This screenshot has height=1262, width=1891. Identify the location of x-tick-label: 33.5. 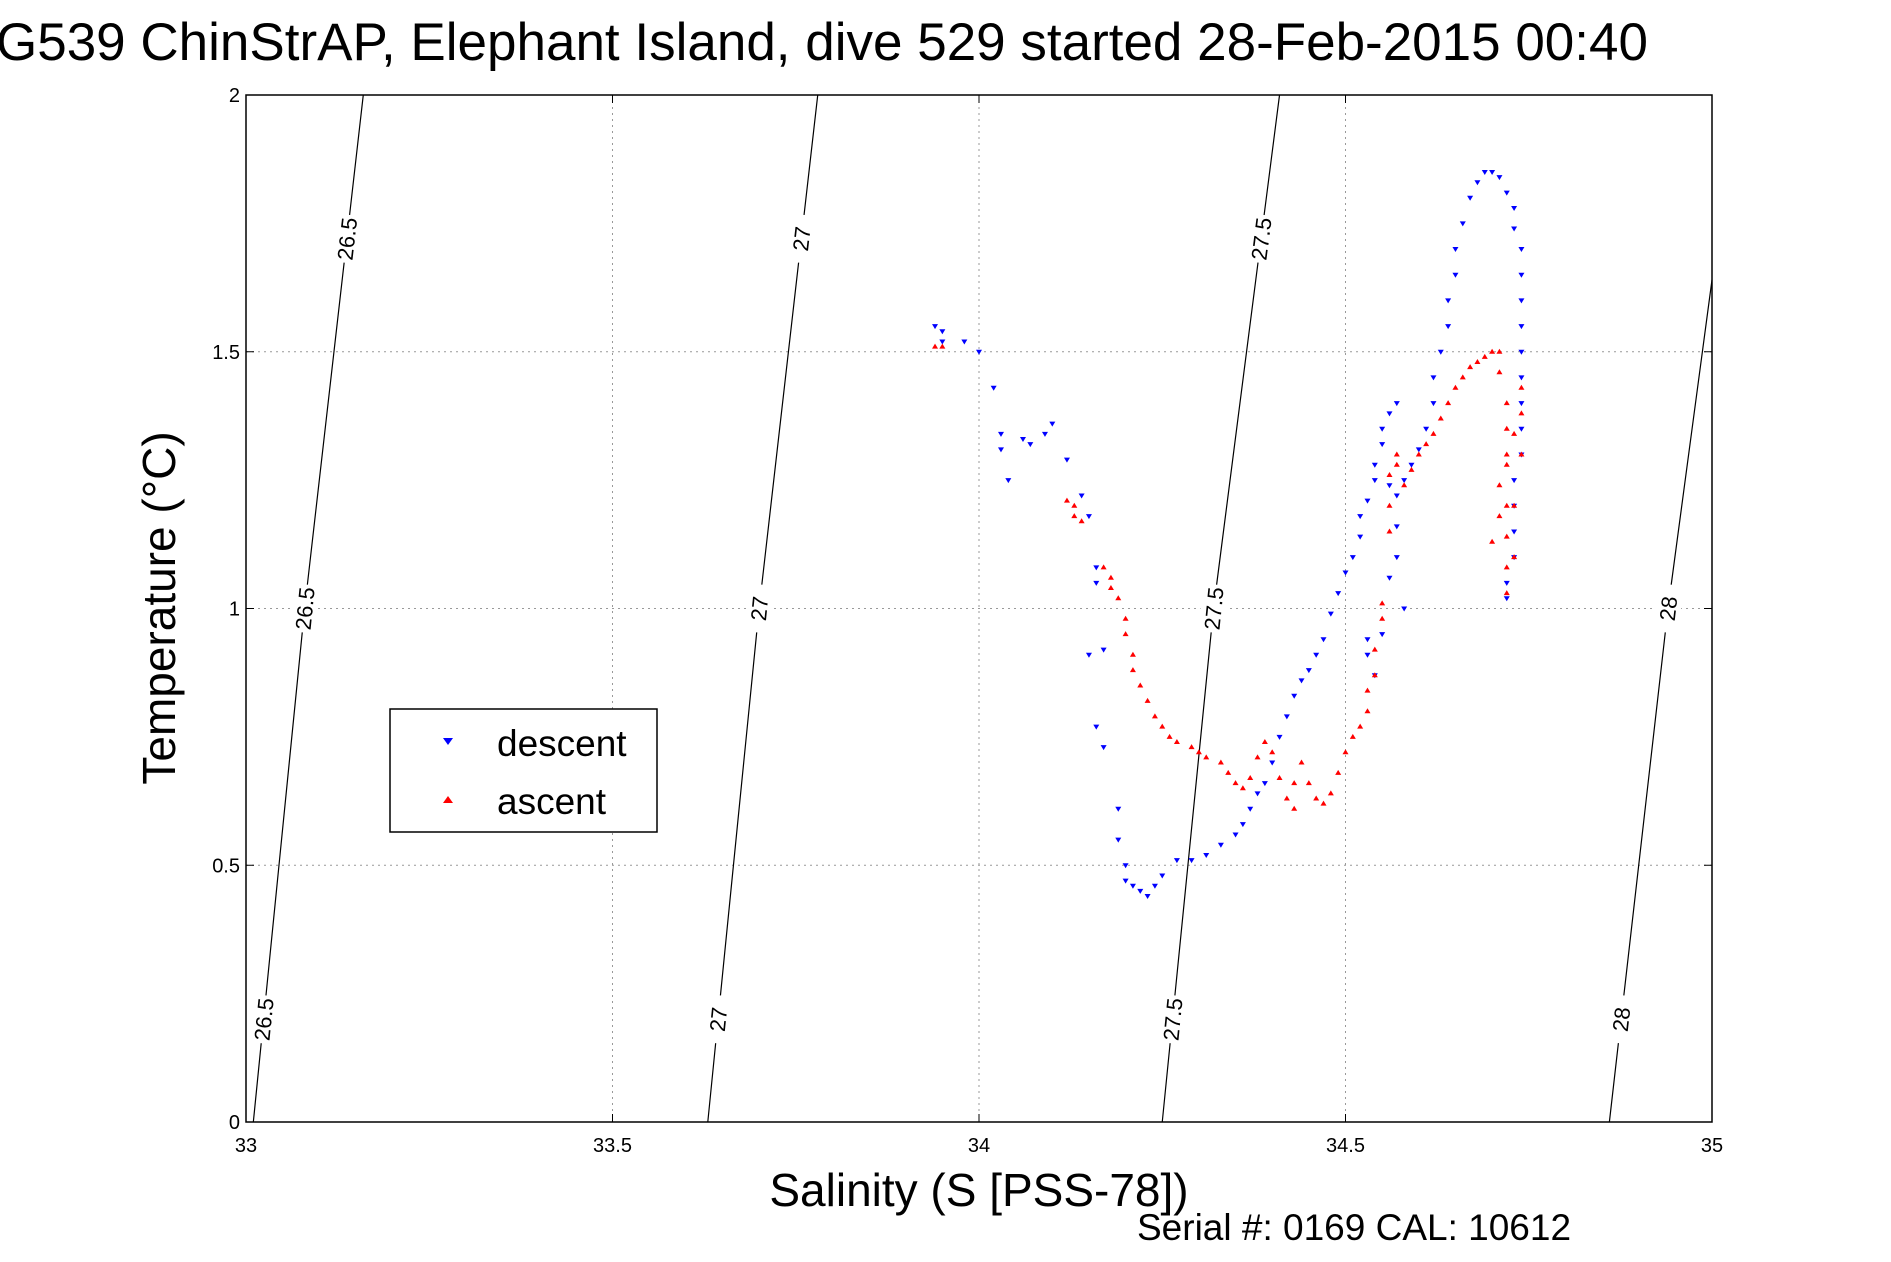
(612, 1146).